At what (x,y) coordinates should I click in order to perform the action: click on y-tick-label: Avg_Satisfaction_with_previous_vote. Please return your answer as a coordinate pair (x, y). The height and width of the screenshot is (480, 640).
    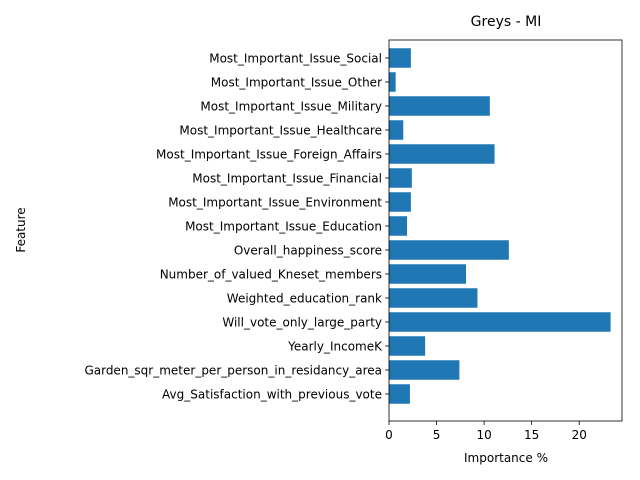
    Looking at the image, I should click on (272, 395).